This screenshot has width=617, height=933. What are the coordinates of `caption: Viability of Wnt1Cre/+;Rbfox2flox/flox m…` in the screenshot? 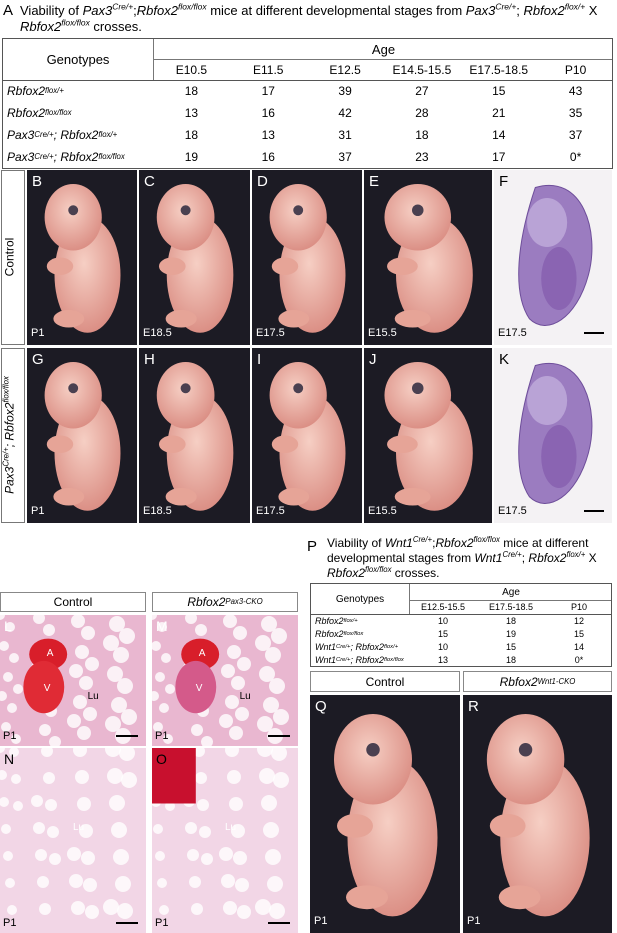 It's located at (469, 558).